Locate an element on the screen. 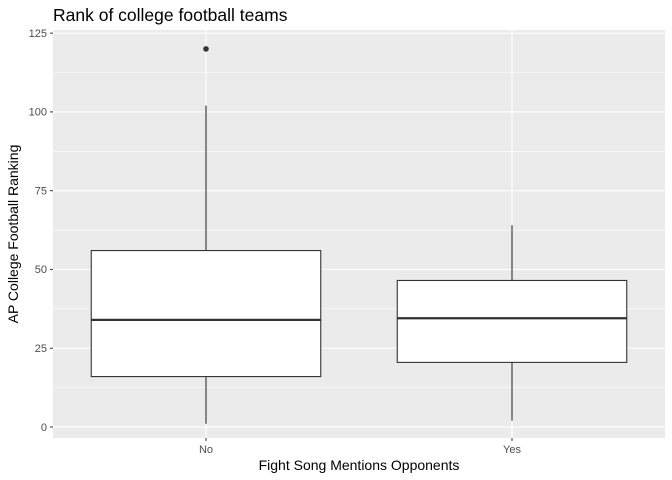 Image resolution: width=672 pixels, height=480 pixels. box-yes is located at coordinates (512, 323).